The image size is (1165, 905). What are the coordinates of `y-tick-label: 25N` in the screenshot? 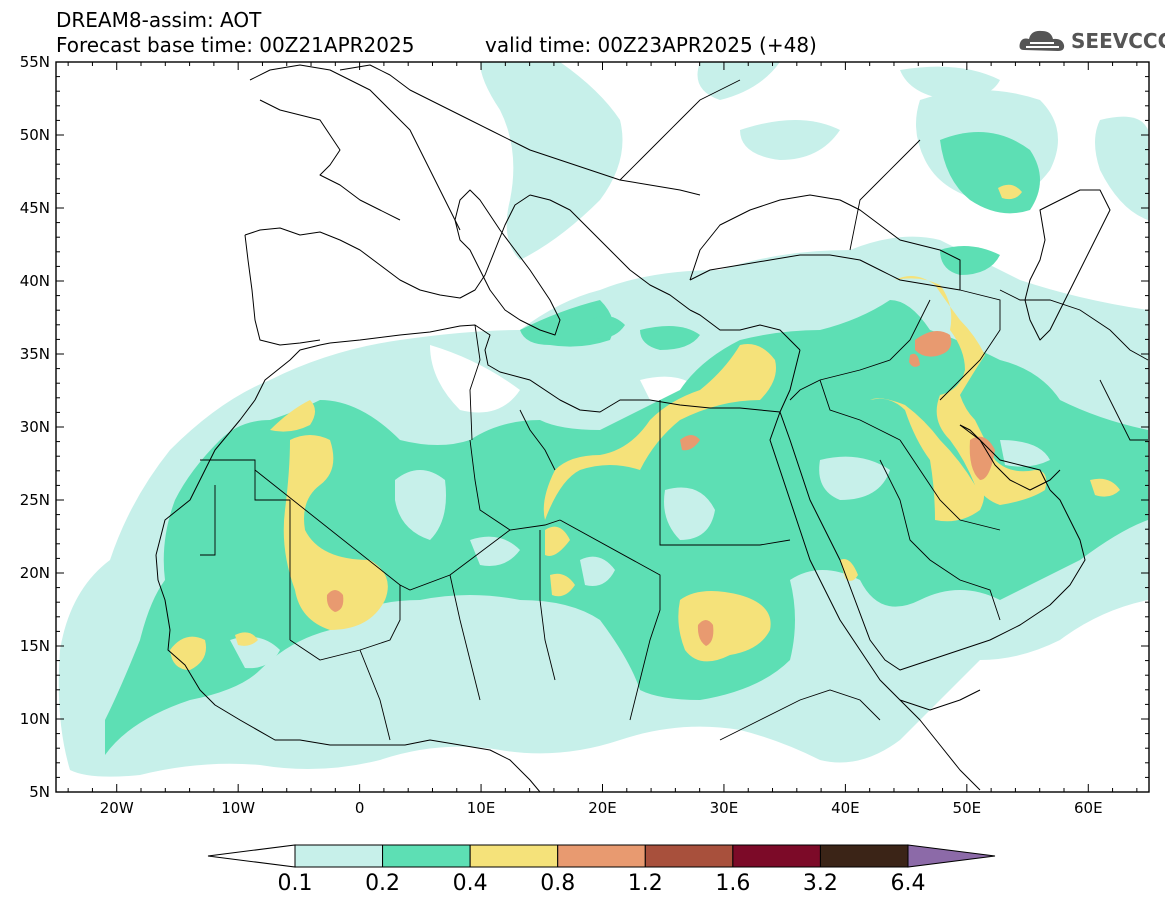 It's located at (35, 500).